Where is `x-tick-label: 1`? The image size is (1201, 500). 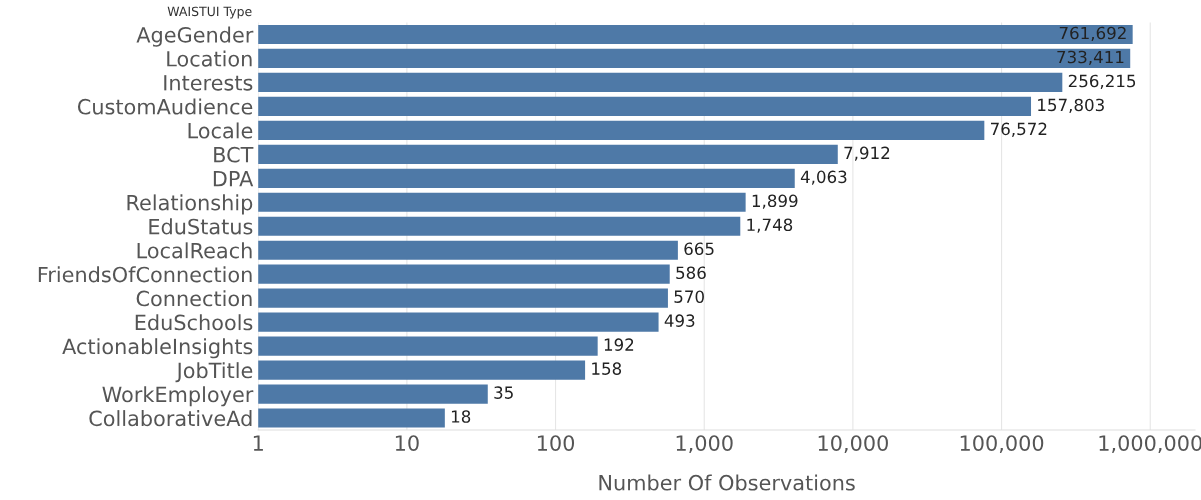
x-tick-label: 1 is located at coordinates (258, 443).